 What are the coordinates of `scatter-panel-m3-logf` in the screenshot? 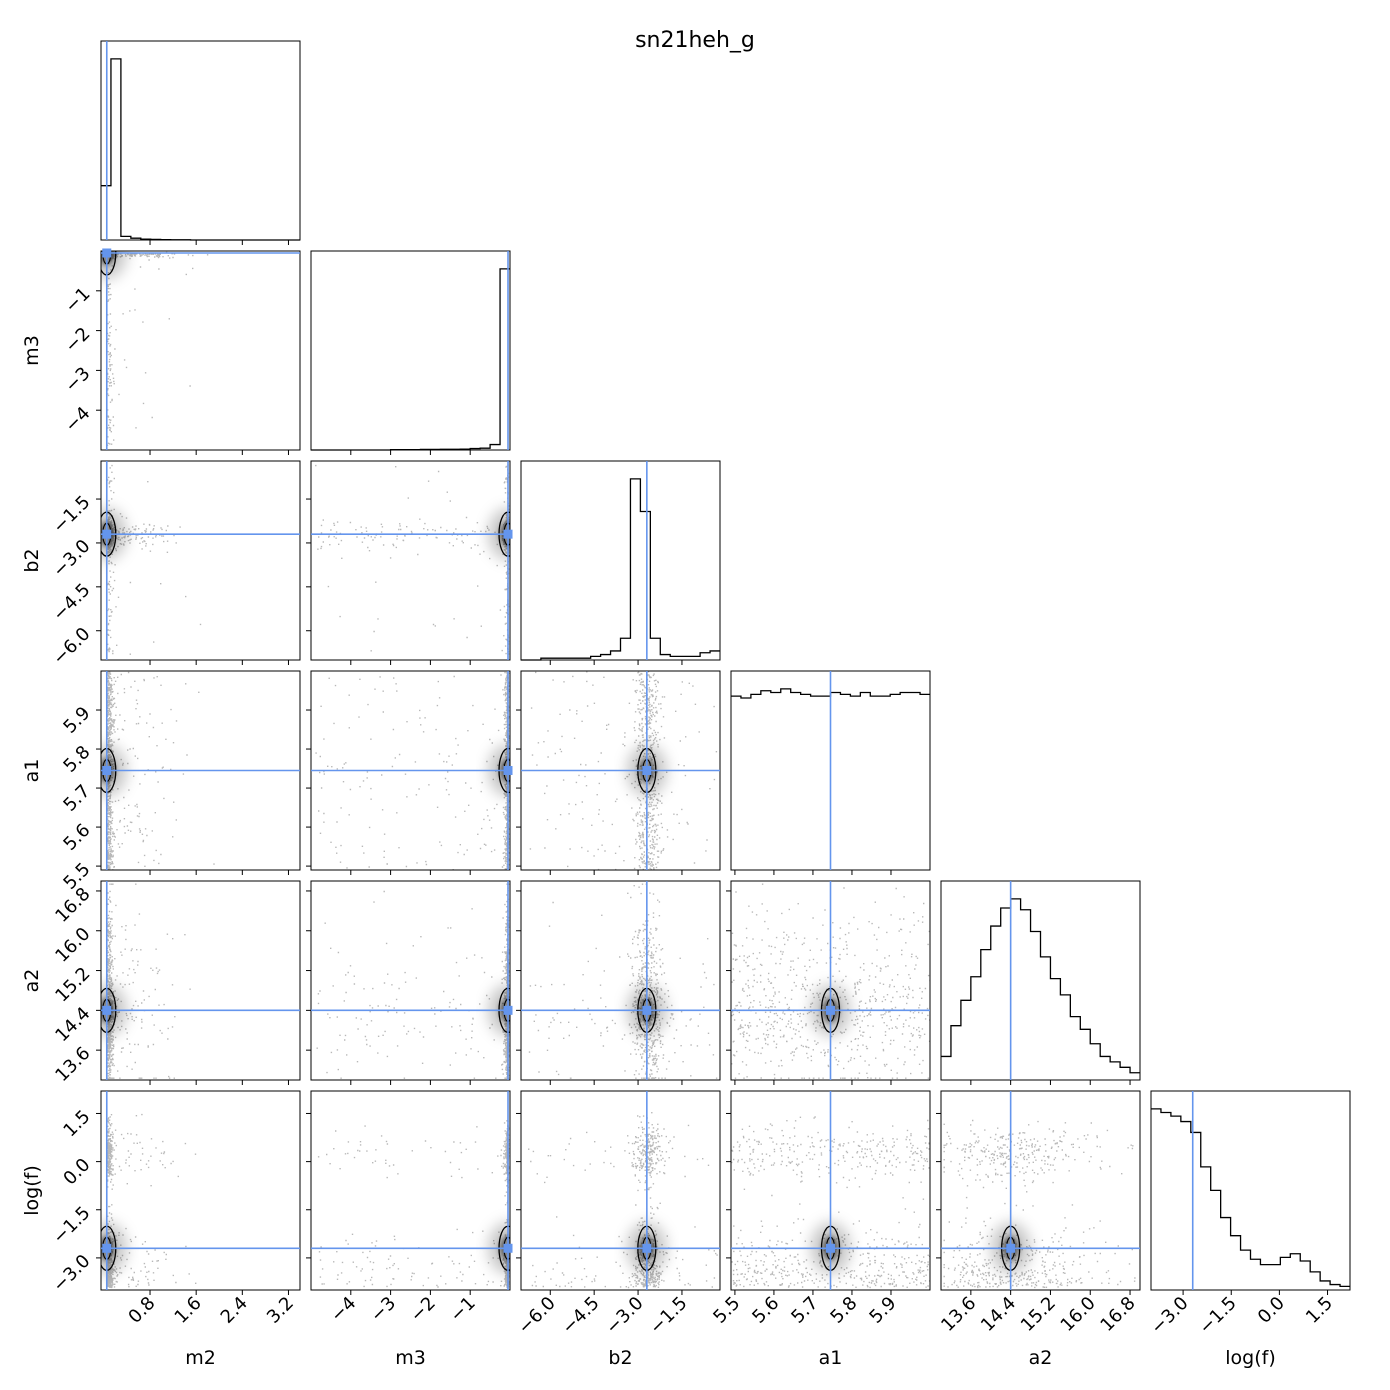 It's located at (411, 1190).